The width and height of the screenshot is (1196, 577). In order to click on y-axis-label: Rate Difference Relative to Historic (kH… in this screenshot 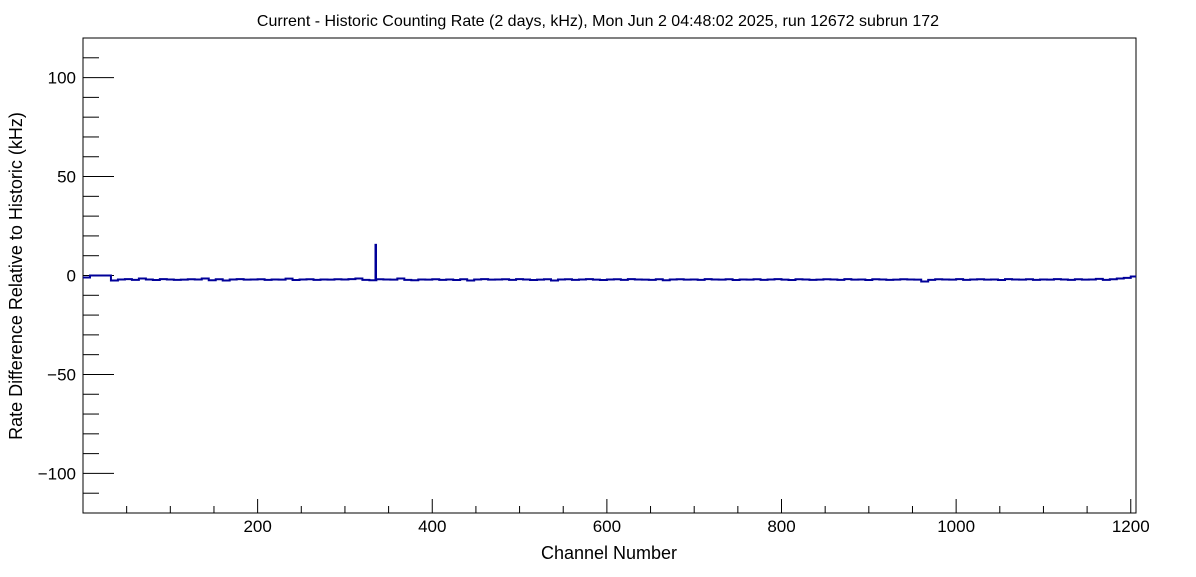, I will do `click(16, 276)`.